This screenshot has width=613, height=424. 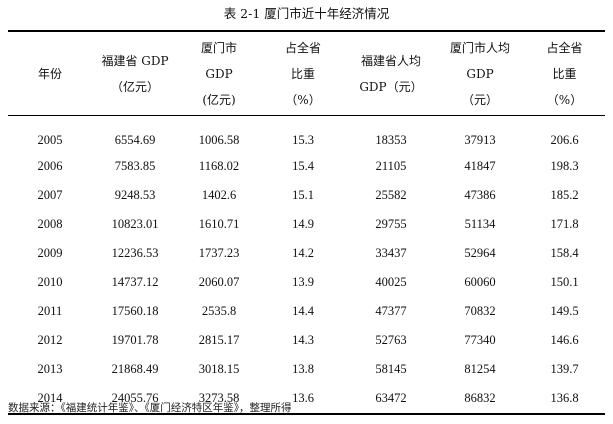 What do you see at coordinates (390, 60) in the screenshot?
I see `header-line: 福建省人均` at bounding box center [390, 60].